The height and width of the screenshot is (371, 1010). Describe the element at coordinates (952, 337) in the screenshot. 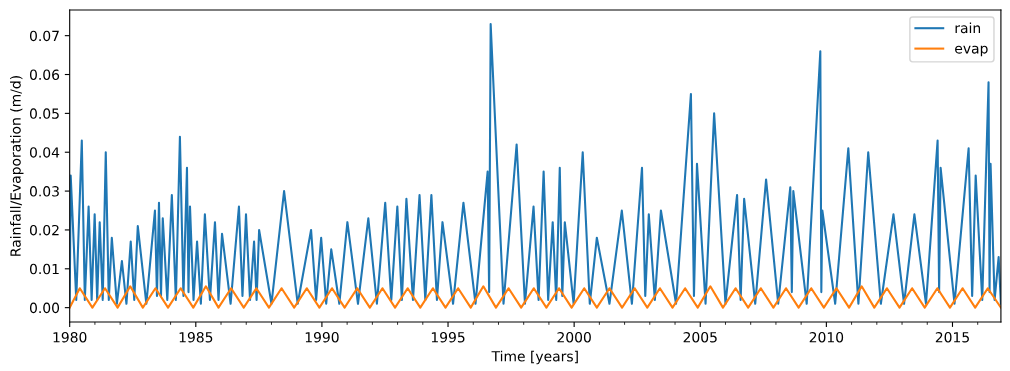

I see `x-tick-label: 2015` at that location.